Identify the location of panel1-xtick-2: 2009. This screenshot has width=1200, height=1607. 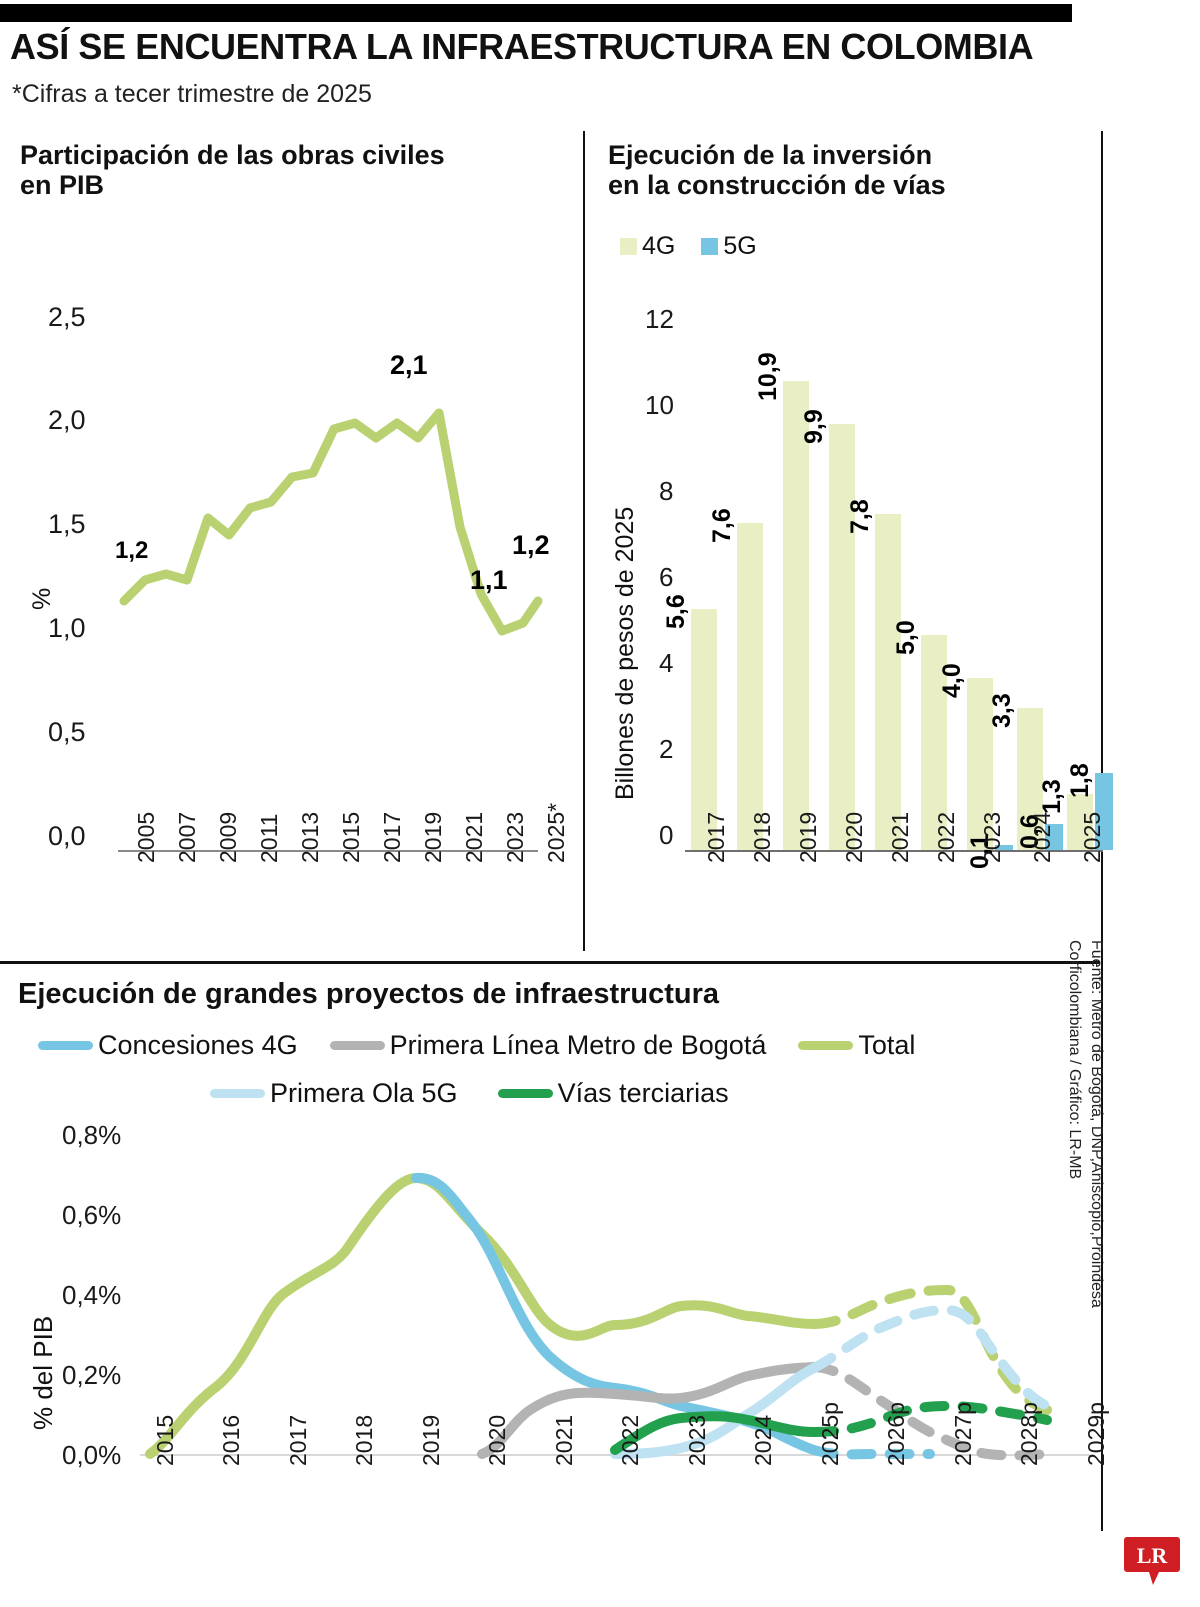
(228, 837).